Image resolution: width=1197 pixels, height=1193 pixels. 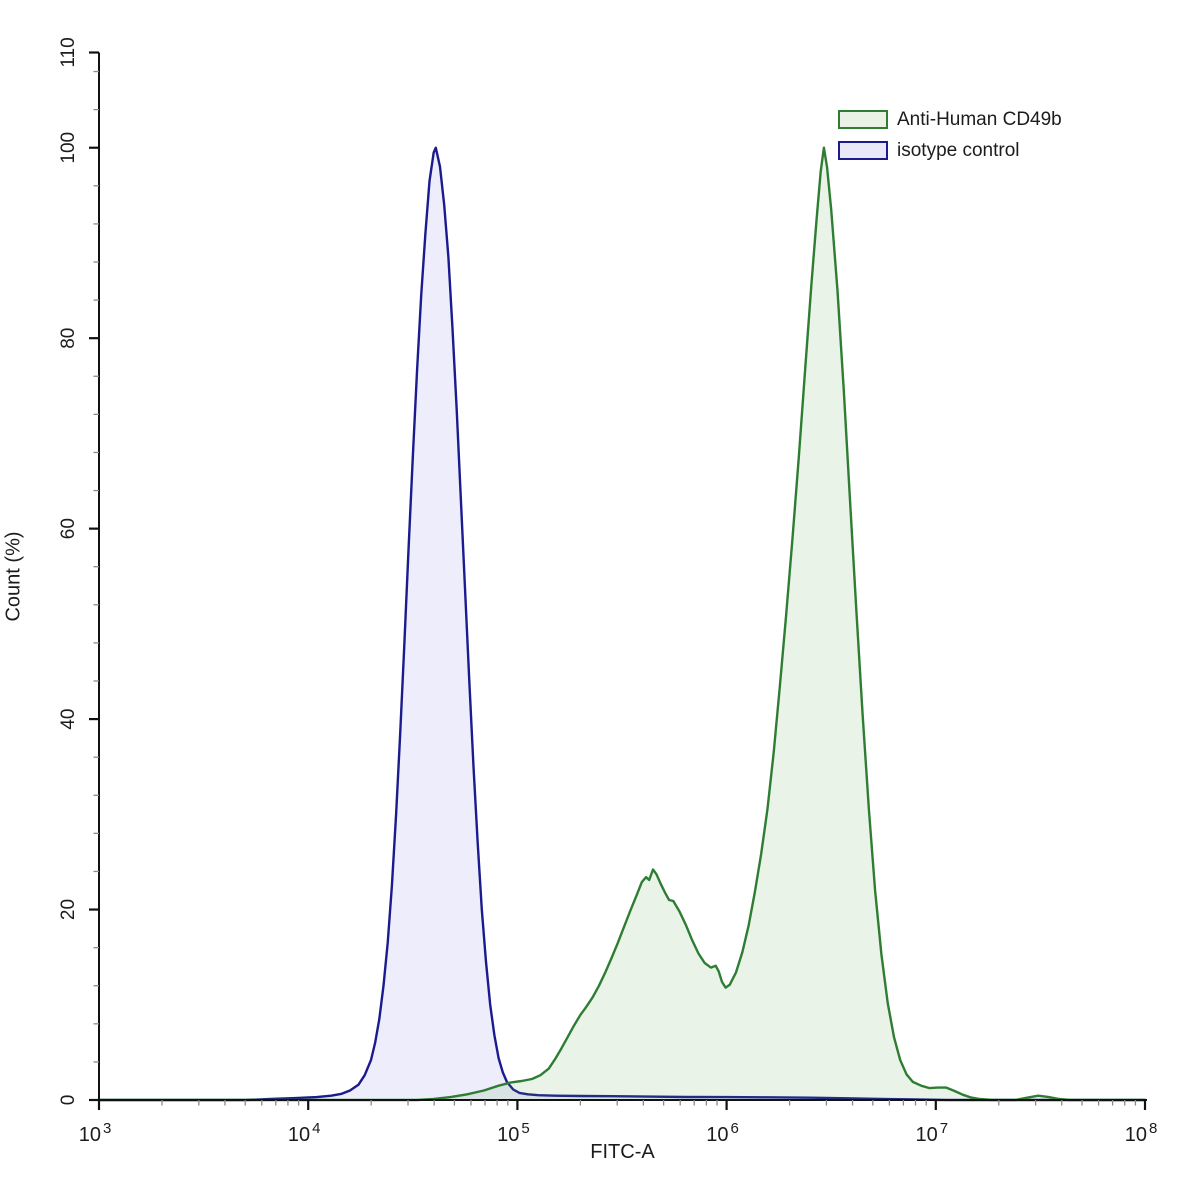 I want to click on y-tick-label: 100, so click(x=68, y=148).